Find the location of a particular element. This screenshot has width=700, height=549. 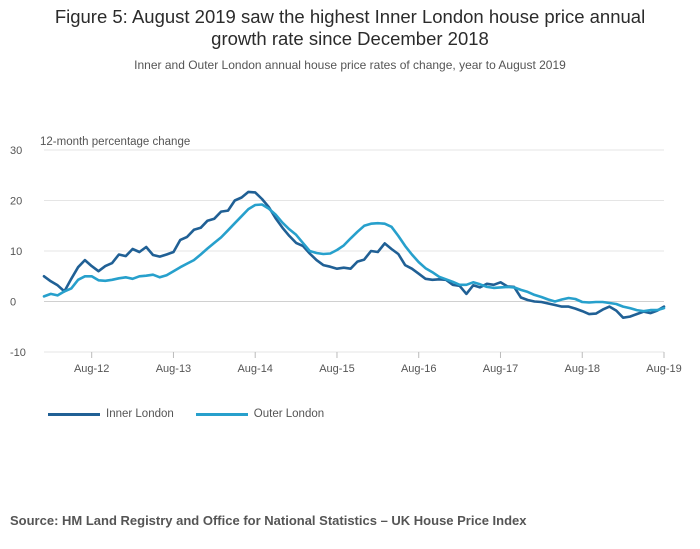

x-tick-label: Aug-14 is located at coordinates (254, 369).